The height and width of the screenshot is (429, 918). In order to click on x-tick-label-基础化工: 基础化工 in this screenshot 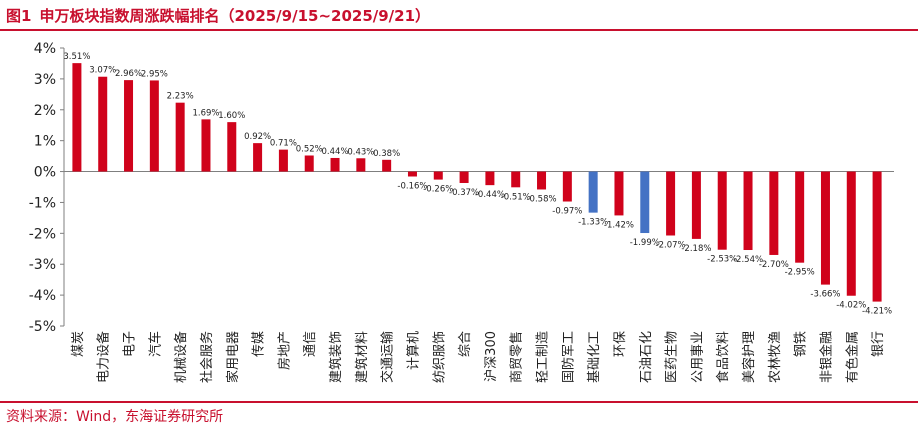, I will do `click(594, 357)`.